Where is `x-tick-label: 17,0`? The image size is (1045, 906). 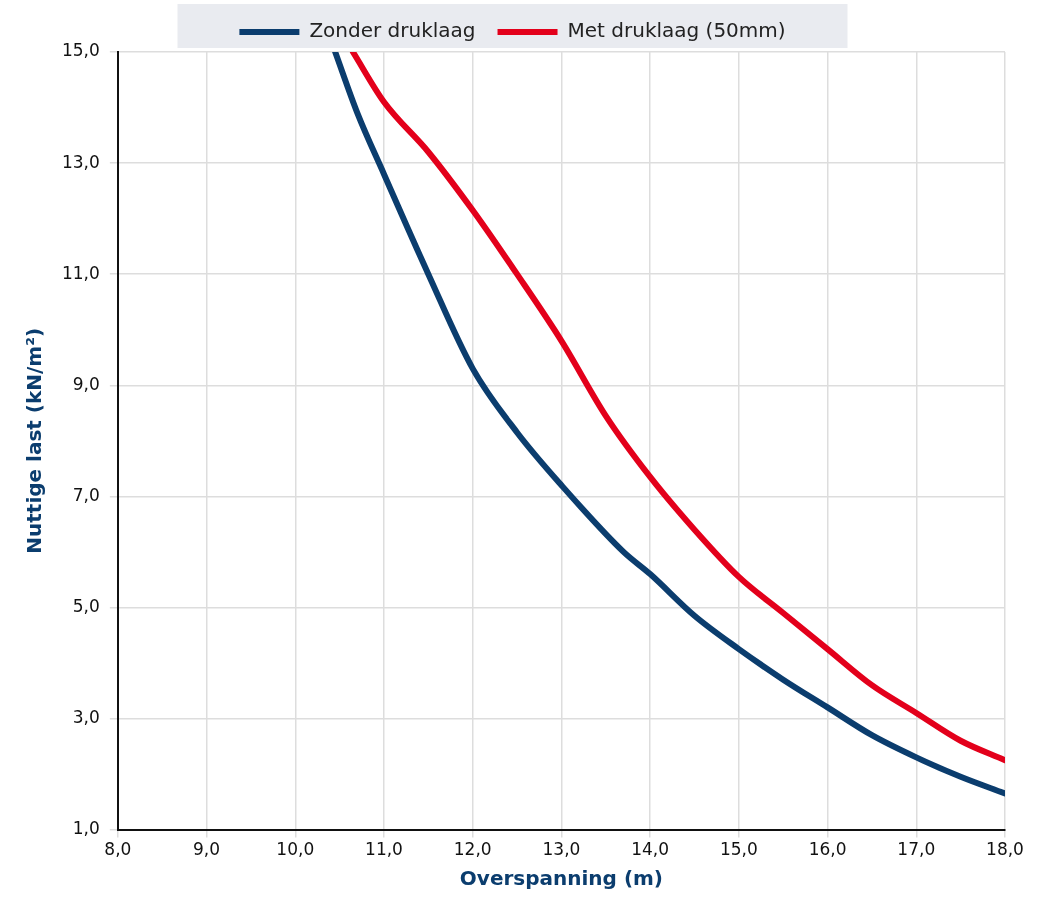
x-tick-label: 17,0 is located at coordinates (916, 849).